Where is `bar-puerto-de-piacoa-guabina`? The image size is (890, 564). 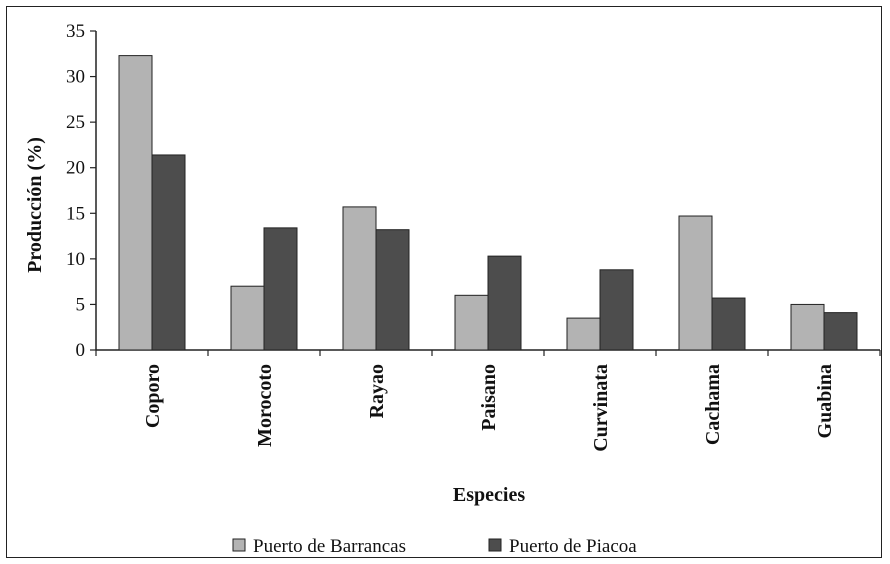 bar-puerto-de-piacoa-guabina is located at coordinates (840, 331).